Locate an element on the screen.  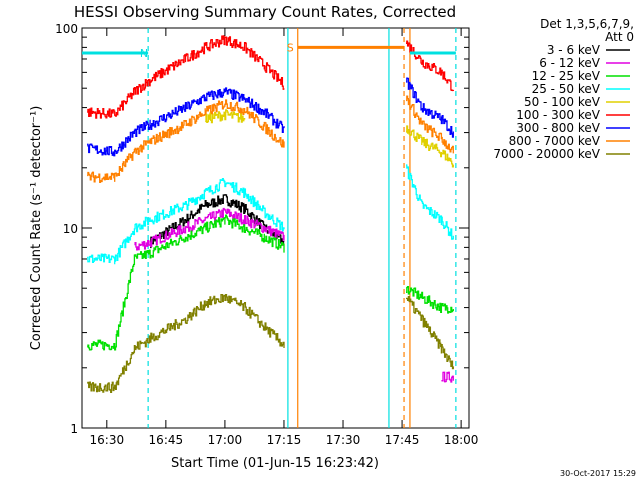
legend-label-4: 50 - 100 keV is located at coordinates (562, 102).